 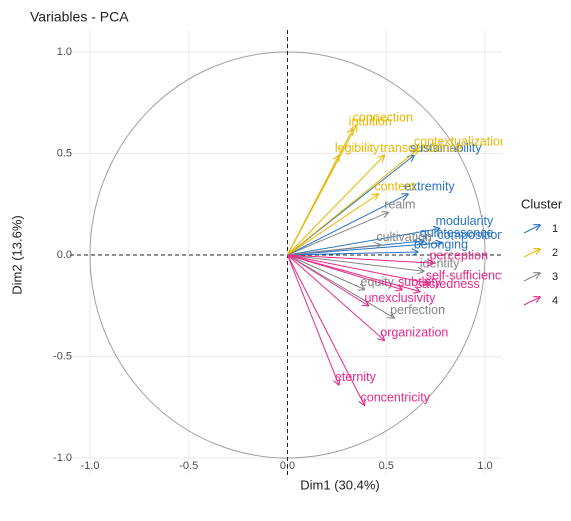 I want to click on vector-label: organization, so click(x=414, y=333).